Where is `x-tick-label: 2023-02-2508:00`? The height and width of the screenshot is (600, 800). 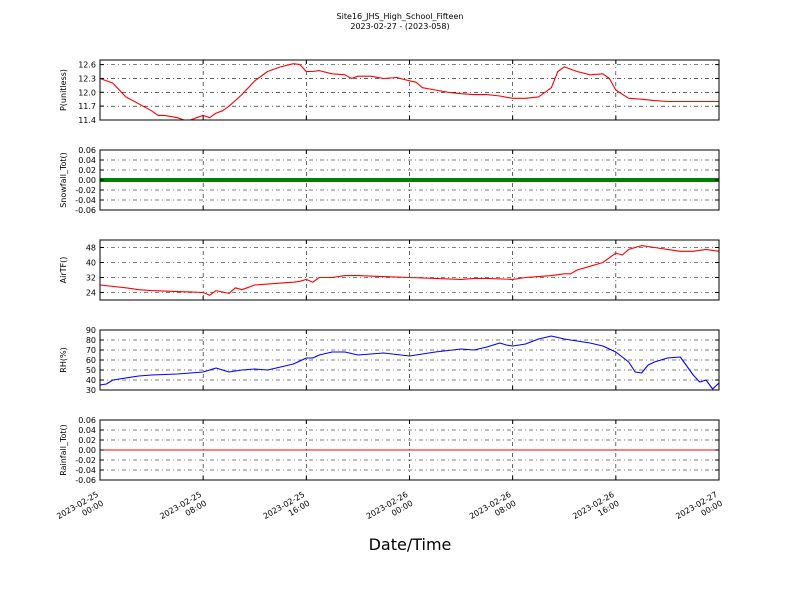 x-tick-label: 2023-02-2508:00 is located at coordinates (183, 510).